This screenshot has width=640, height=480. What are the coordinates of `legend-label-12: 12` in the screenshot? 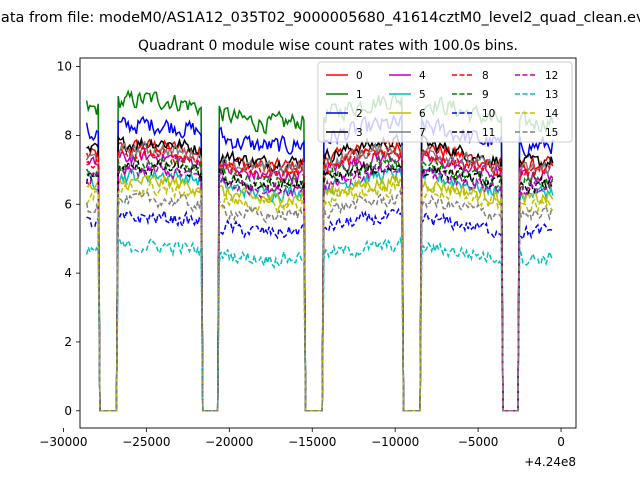 It's located at (551, 76).